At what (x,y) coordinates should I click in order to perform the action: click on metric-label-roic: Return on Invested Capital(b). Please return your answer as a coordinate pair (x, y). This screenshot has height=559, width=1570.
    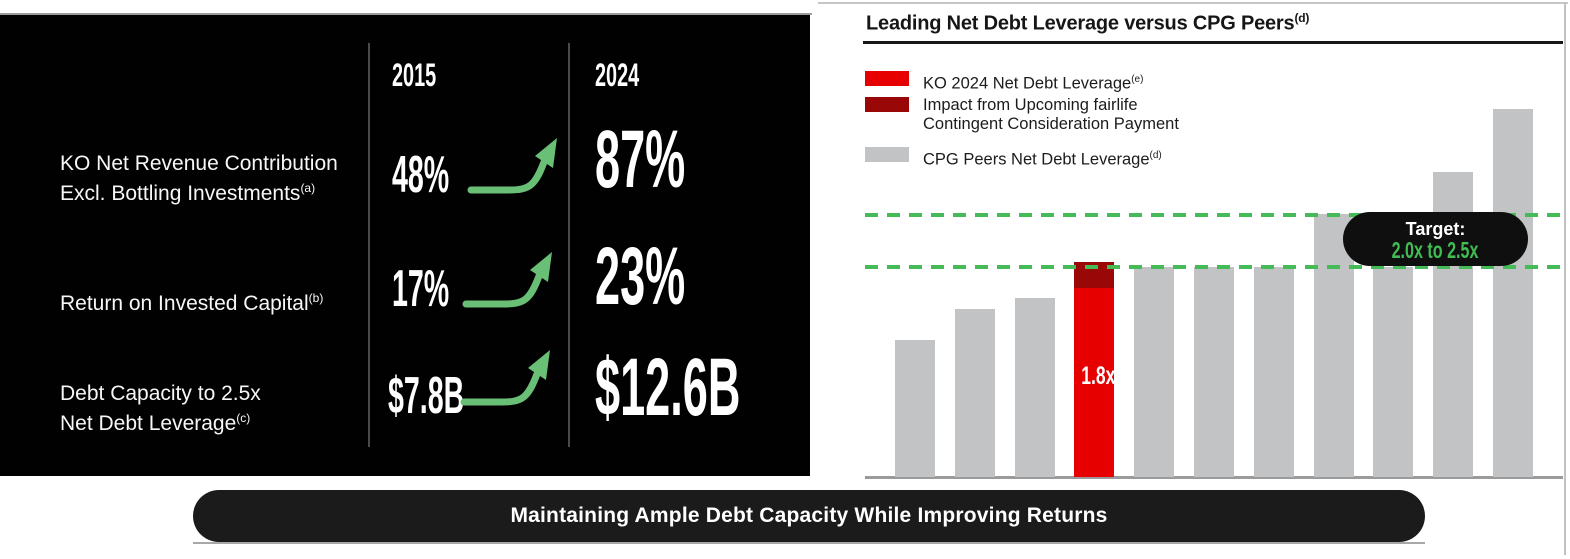
    Looking at the image, I should click on (192, 303).